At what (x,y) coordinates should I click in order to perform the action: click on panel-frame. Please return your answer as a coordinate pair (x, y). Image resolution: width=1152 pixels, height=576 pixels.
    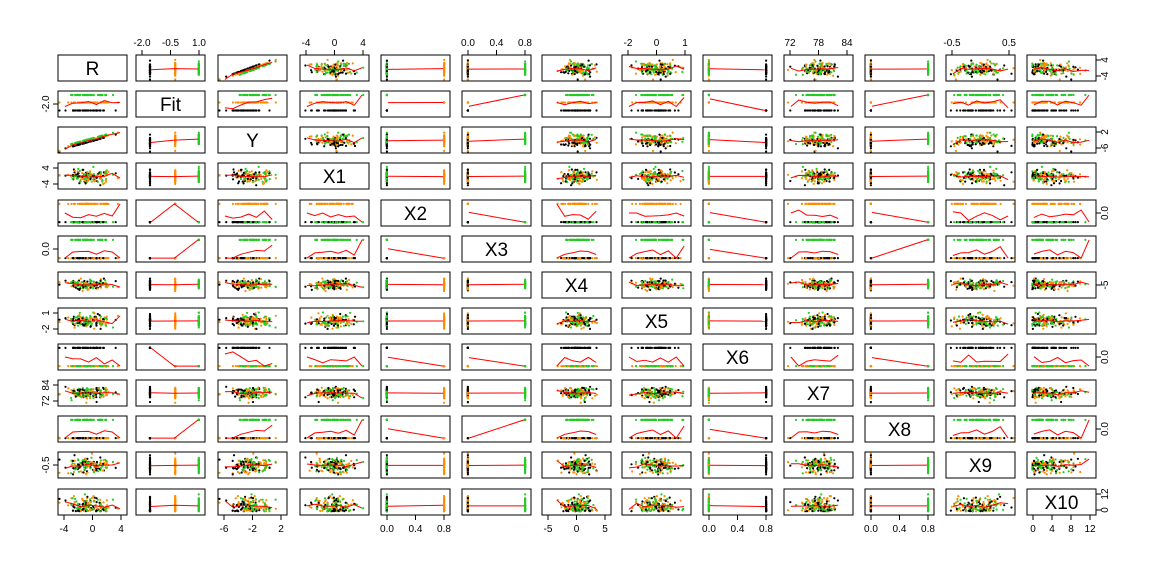
    Looking at the image, I should click on (415, 104).